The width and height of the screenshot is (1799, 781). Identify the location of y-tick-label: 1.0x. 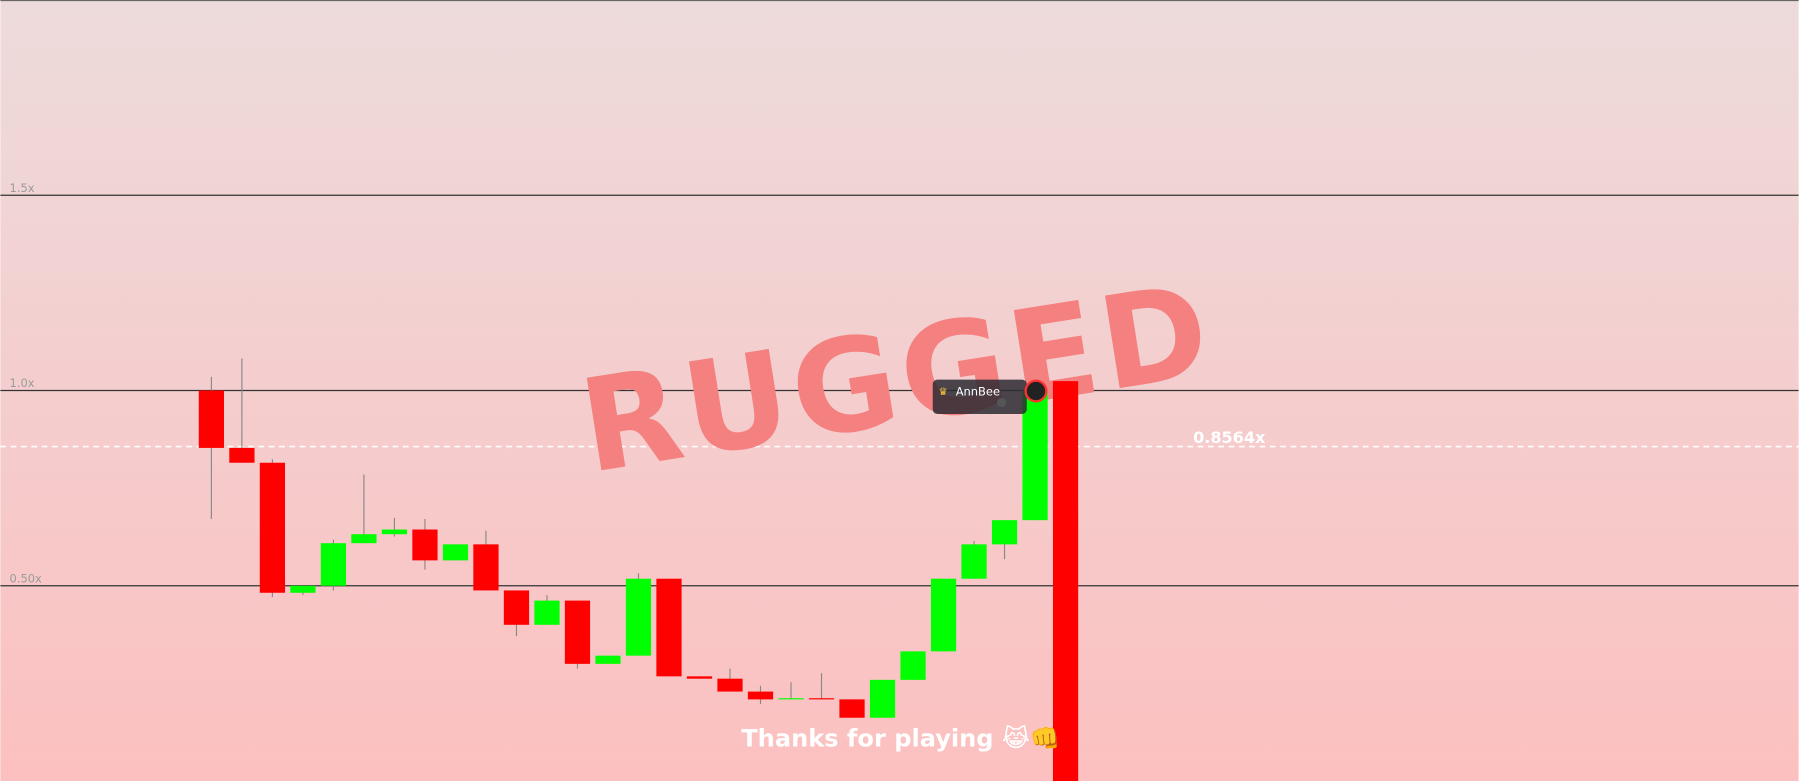
(22, 383).